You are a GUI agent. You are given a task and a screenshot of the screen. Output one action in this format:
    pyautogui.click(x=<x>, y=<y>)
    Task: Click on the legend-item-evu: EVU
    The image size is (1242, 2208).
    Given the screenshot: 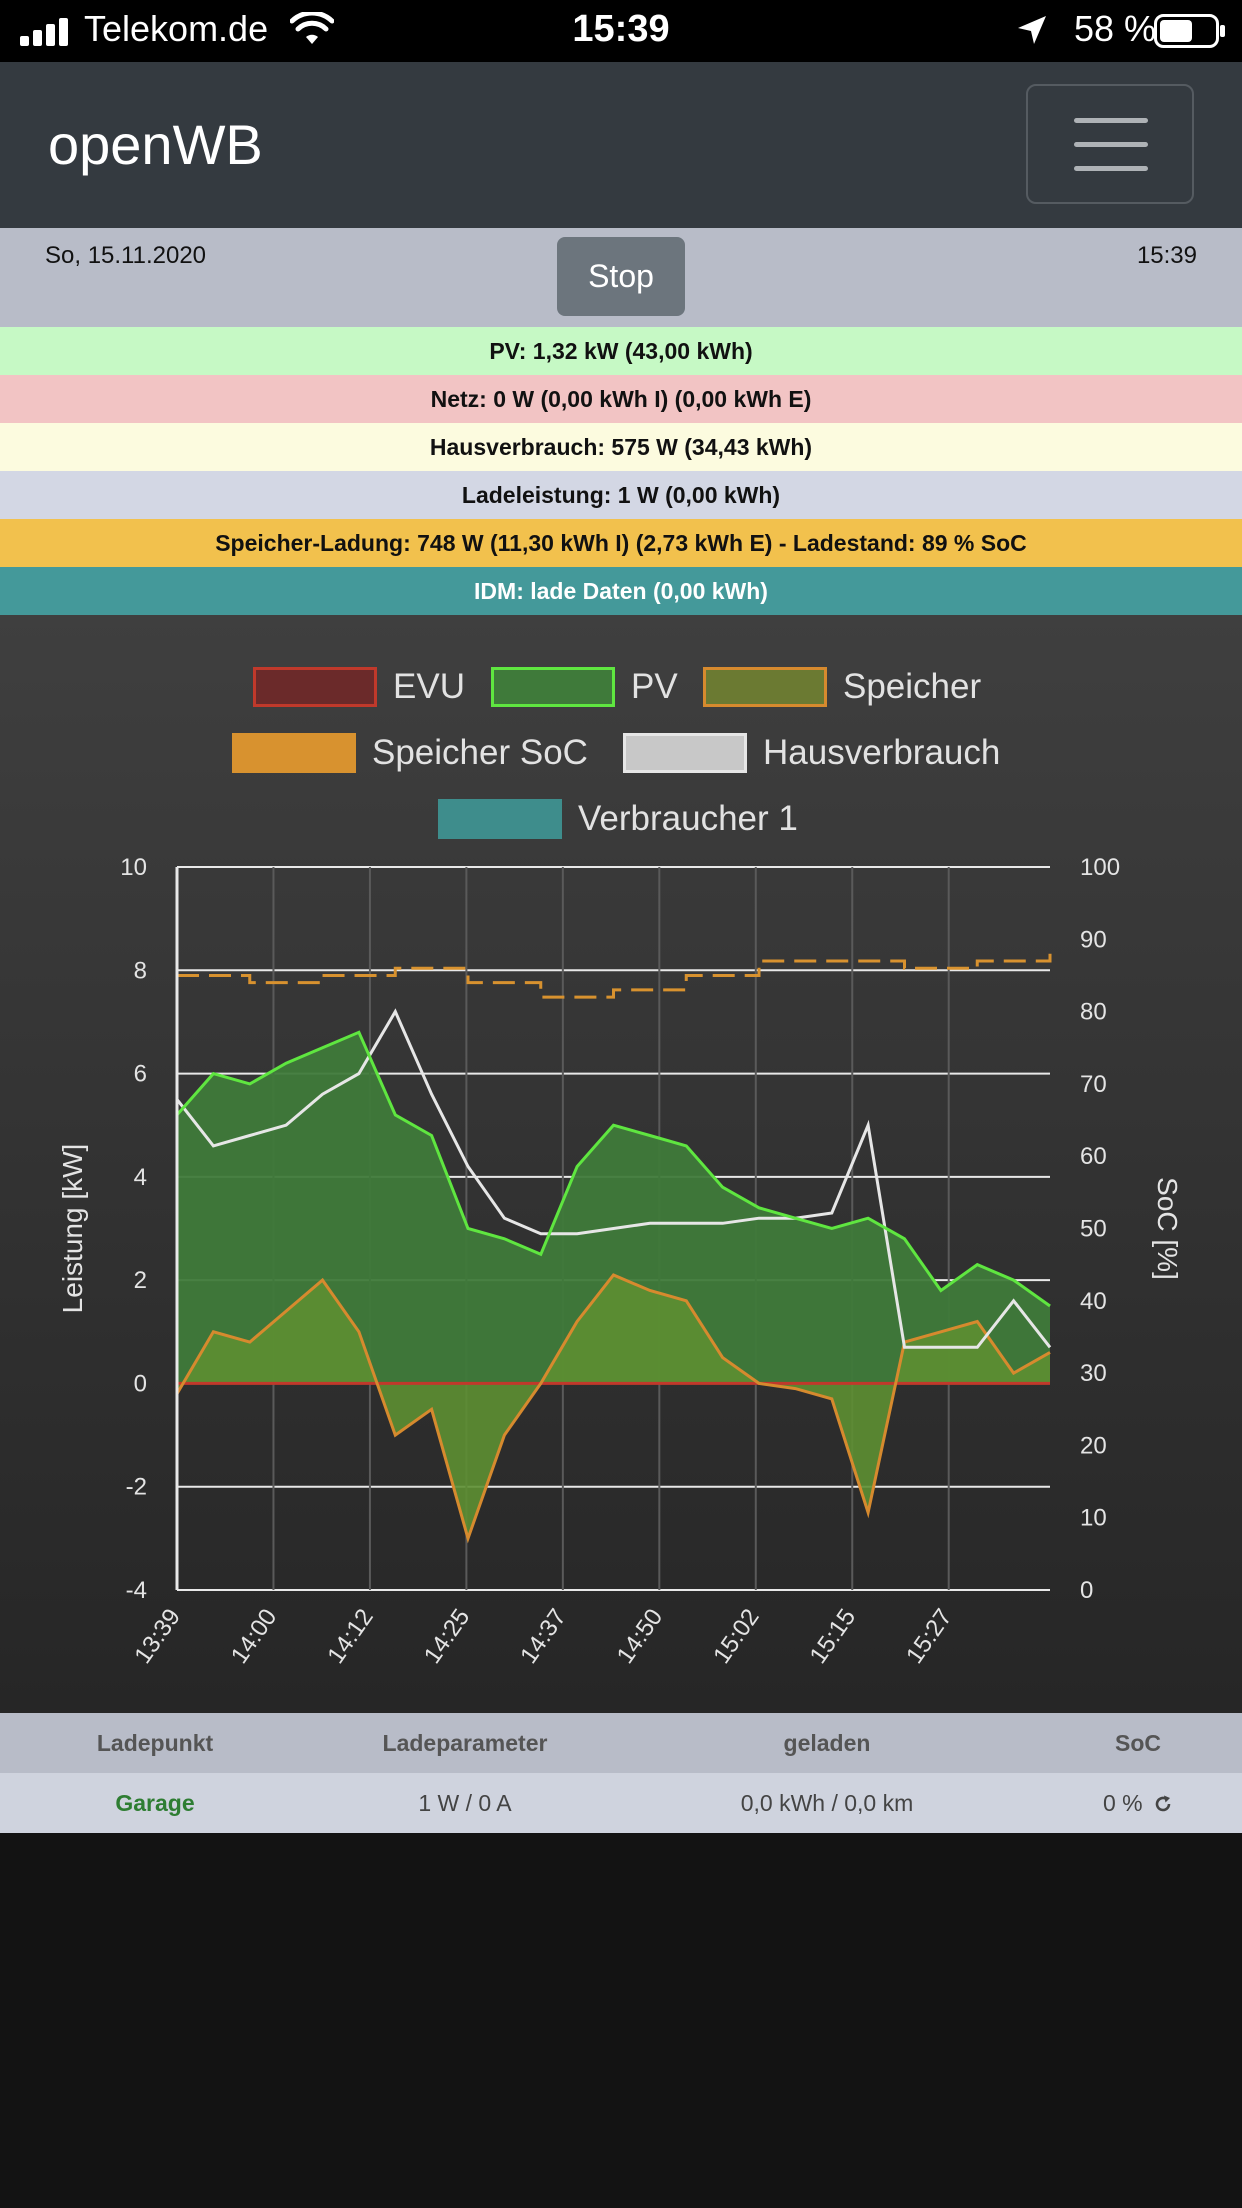 What is the action you would take?
    pyautogui.click(x=359, y=687)
    